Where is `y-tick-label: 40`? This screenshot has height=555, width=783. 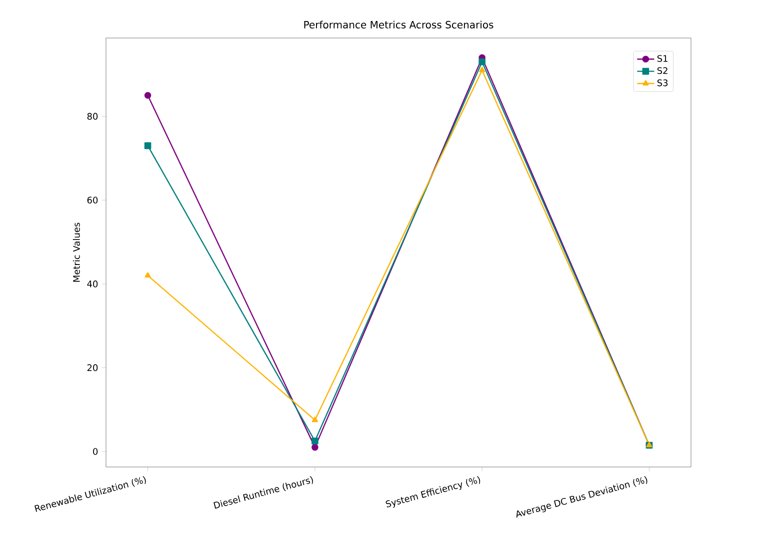 y-tick-label: 40 is located at coordinates (92, 284).